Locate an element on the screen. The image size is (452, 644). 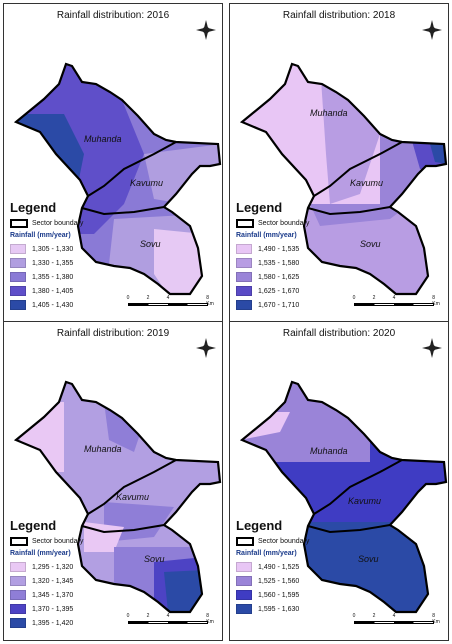
legend-label: 1,345 - 1,370 is located at coordinates (53, 595).